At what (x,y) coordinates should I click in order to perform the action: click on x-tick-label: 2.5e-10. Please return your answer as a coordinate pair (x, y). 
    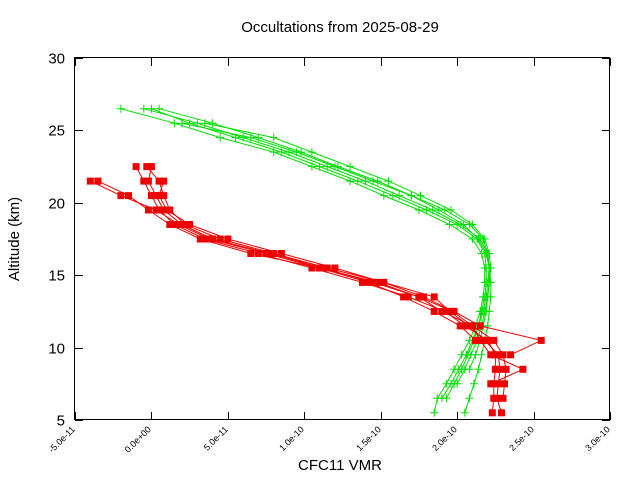
    Looking at the image, I should click on (521, 438).